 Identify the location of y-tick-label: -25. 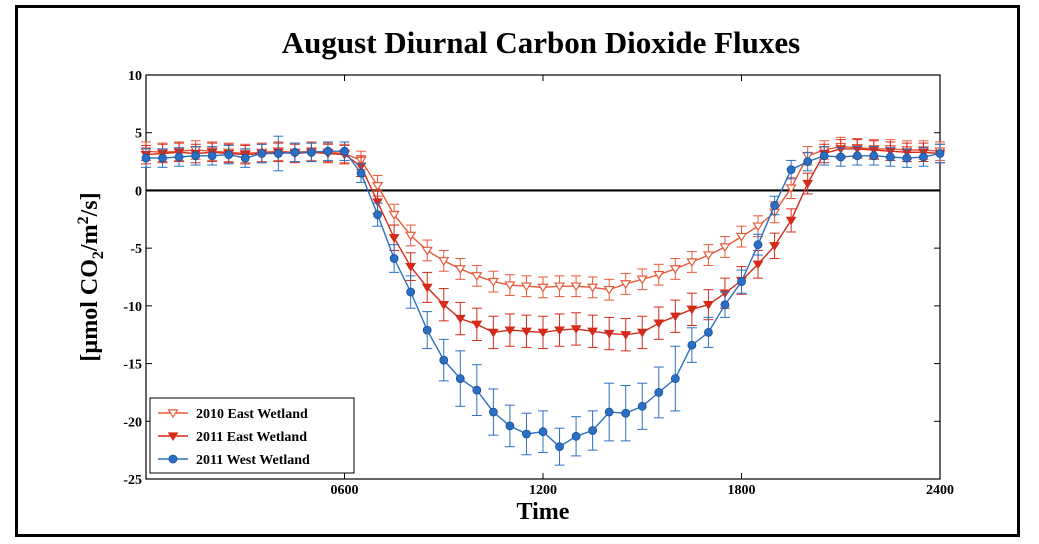
(132, 480).